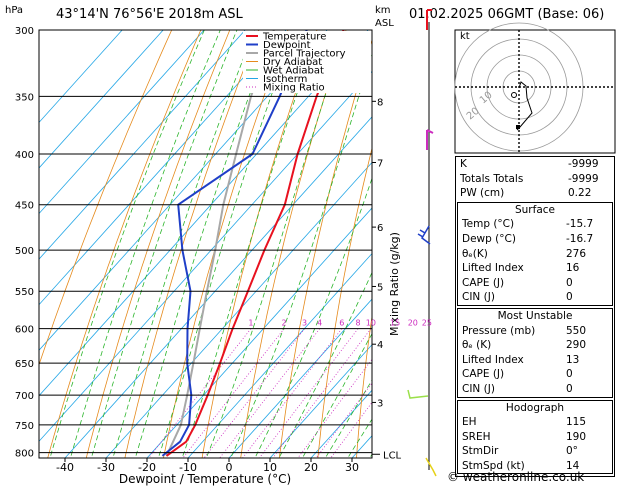 The height and width of the screenshot is (486, 629). What do you see at coordinates (493, 465) in the screenshot?
I see `stmspd-label: StmSpd (kt)` at bounding box center [493, 465].